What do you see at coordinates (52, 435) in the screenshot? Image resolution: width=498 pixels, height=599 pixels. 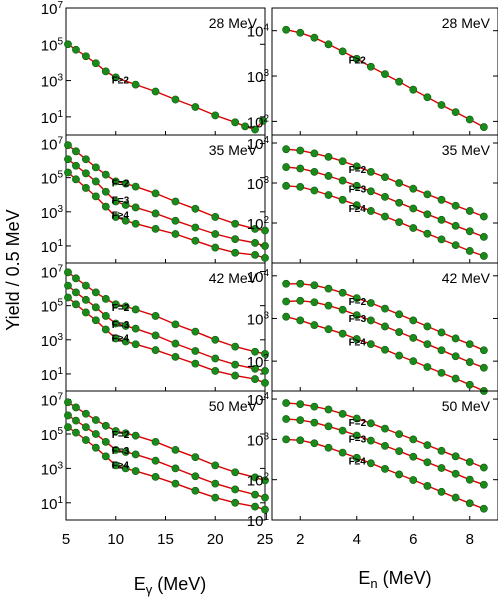 I see `y-tick-label: 105` at bounding box center [52, 435].